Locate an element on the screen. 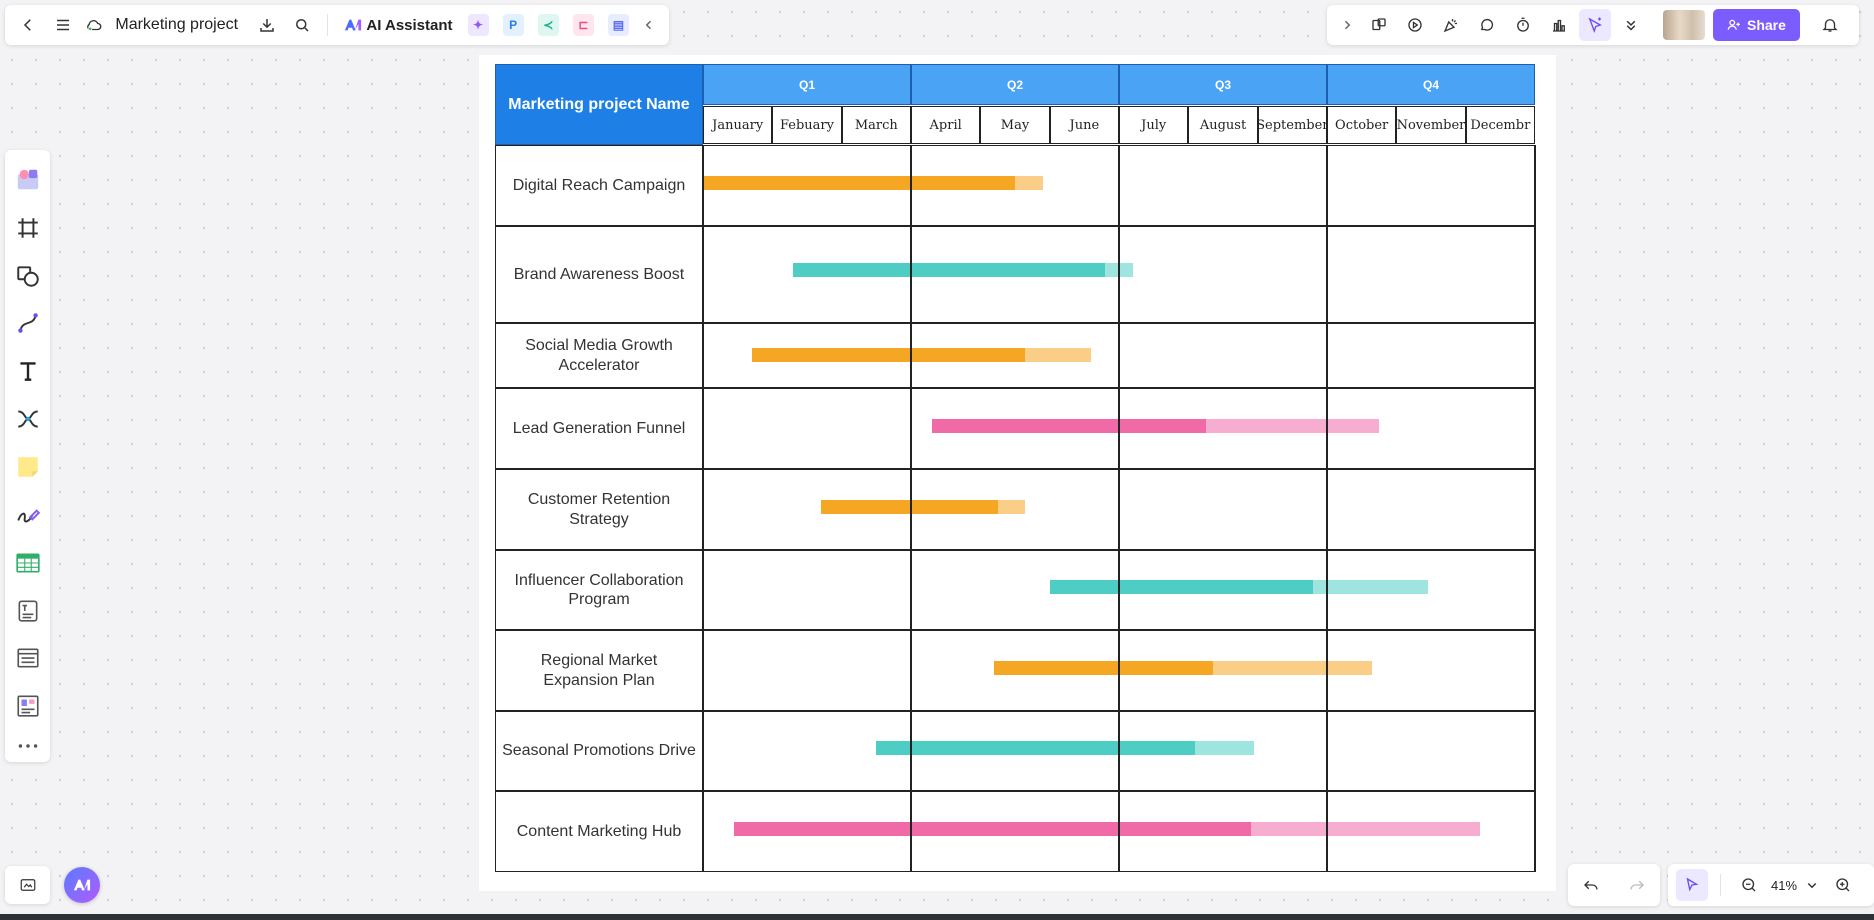  text-document-icon is located at coordinates (28, 611).